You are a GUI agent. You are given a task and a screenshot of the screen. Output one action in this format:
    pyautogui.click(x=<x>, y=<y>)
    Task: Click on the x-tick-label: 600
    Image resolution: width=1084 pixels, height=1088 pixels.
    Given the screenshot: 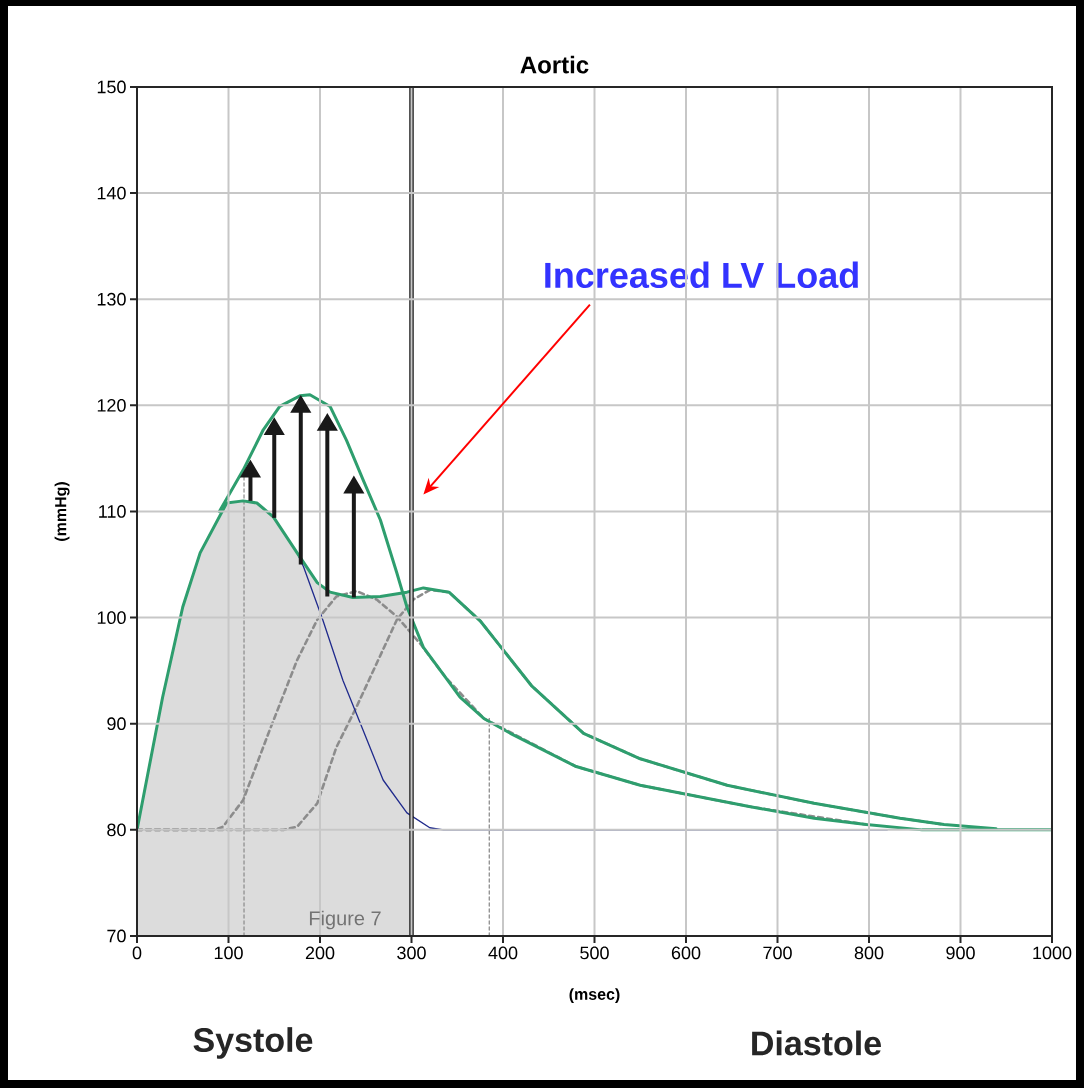 What is the action you would take?
    pyautogui.click(x=686, y=953)
    